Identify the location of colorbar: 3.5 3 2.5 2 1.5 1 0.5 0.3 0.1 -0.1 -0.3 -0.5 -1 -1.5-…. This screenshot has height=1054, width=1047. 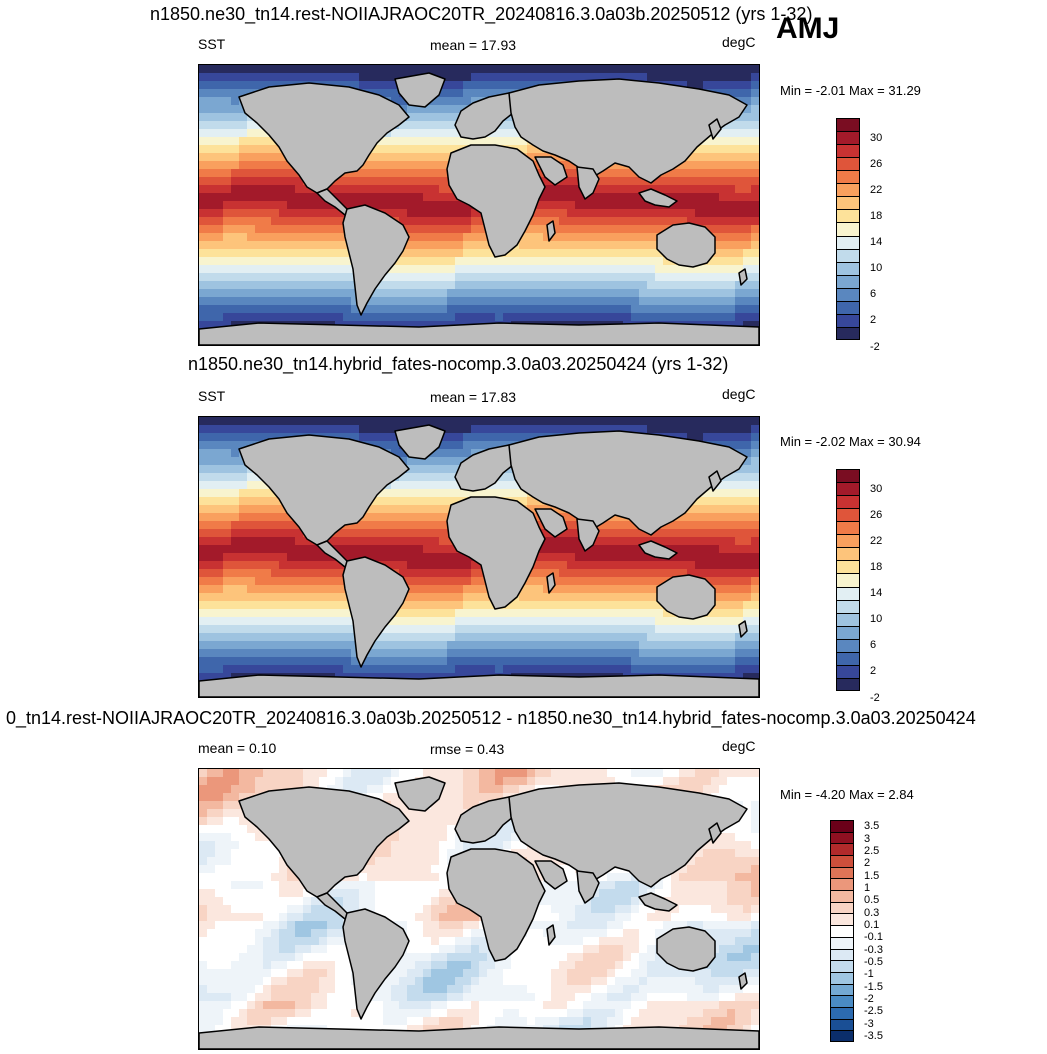
(870, 931).